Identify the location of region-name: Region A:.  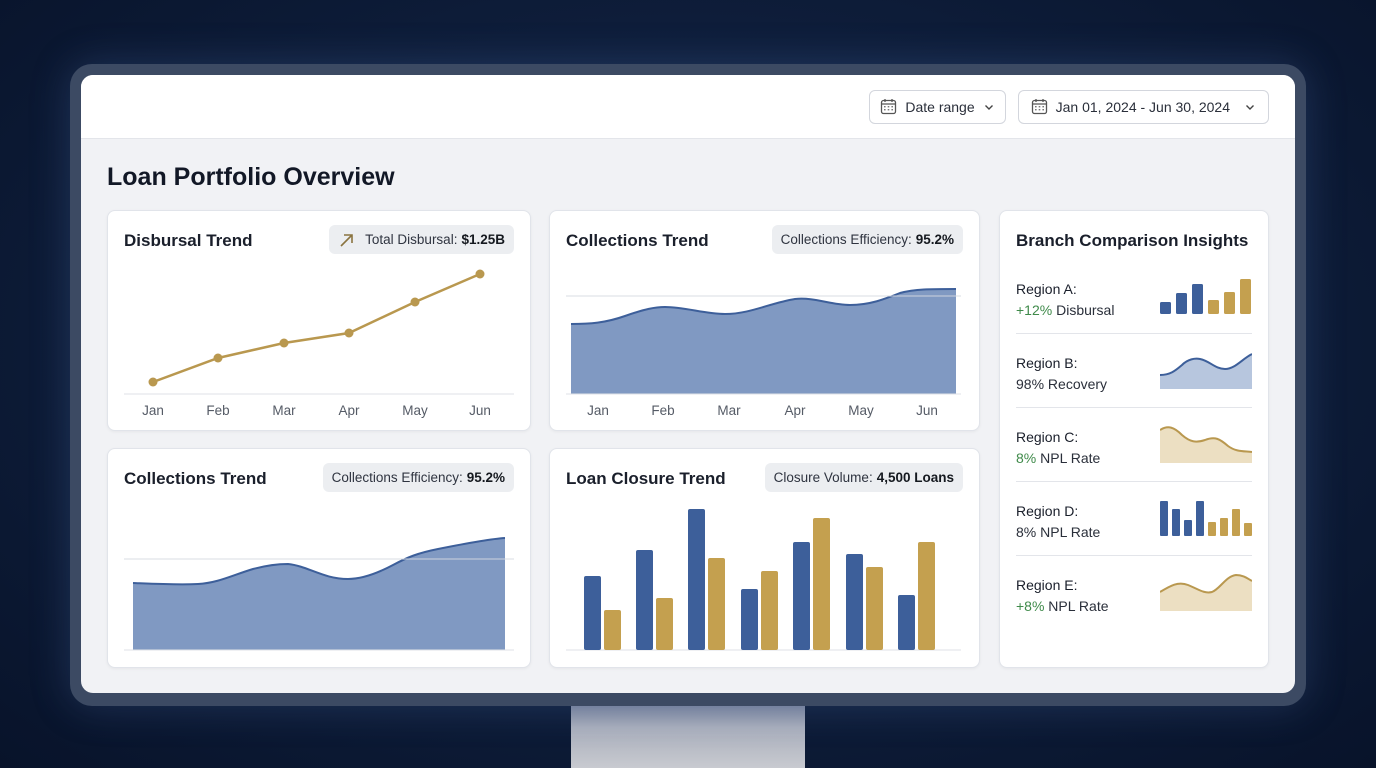
(1046, 289).